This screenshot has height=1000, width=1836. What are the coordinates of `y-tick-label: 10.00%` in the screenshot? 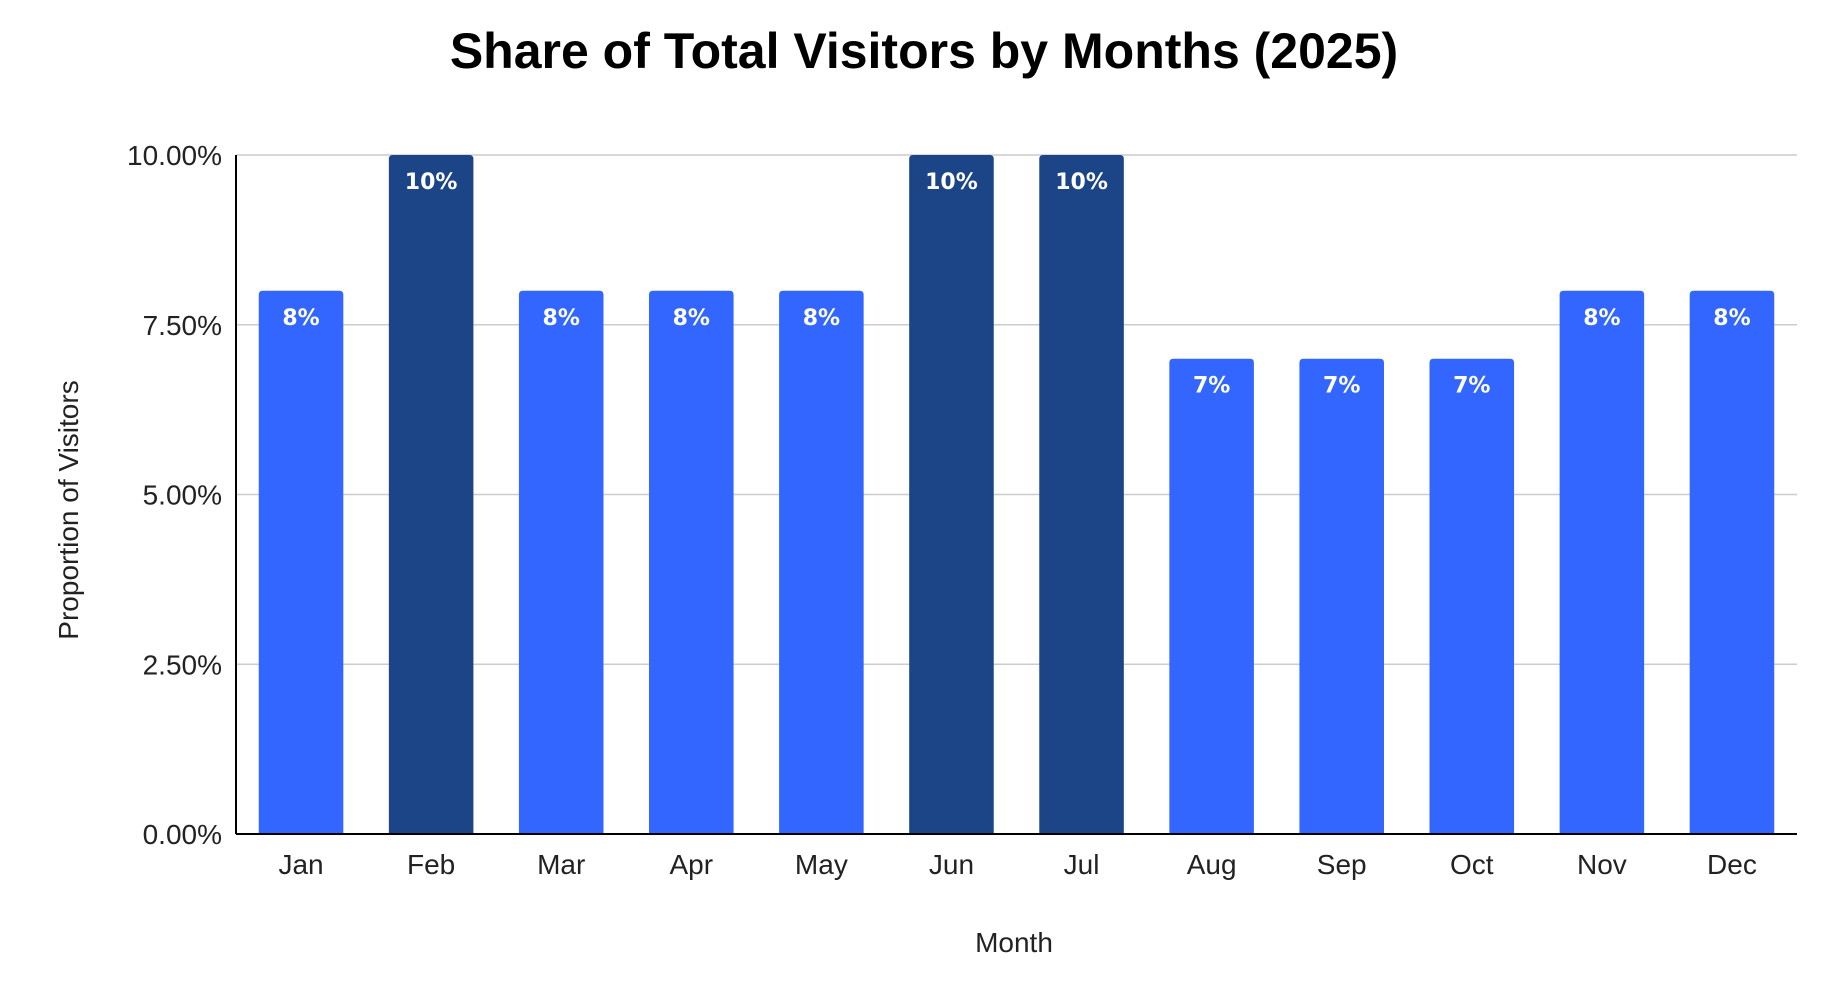 It's located at (174, 155).